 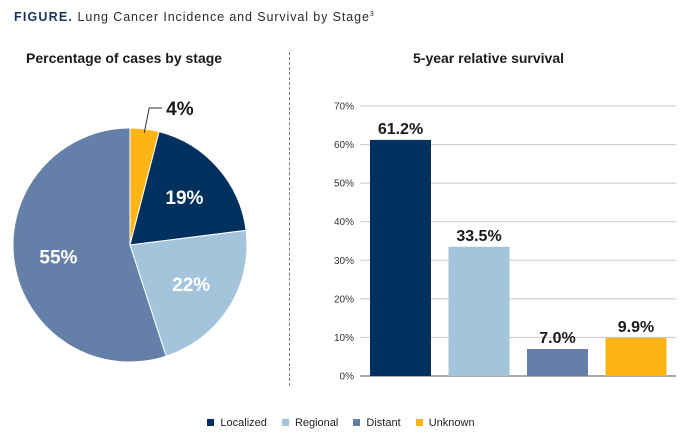 I want to click on pie-slice-localized, so click(x=188, y=188).